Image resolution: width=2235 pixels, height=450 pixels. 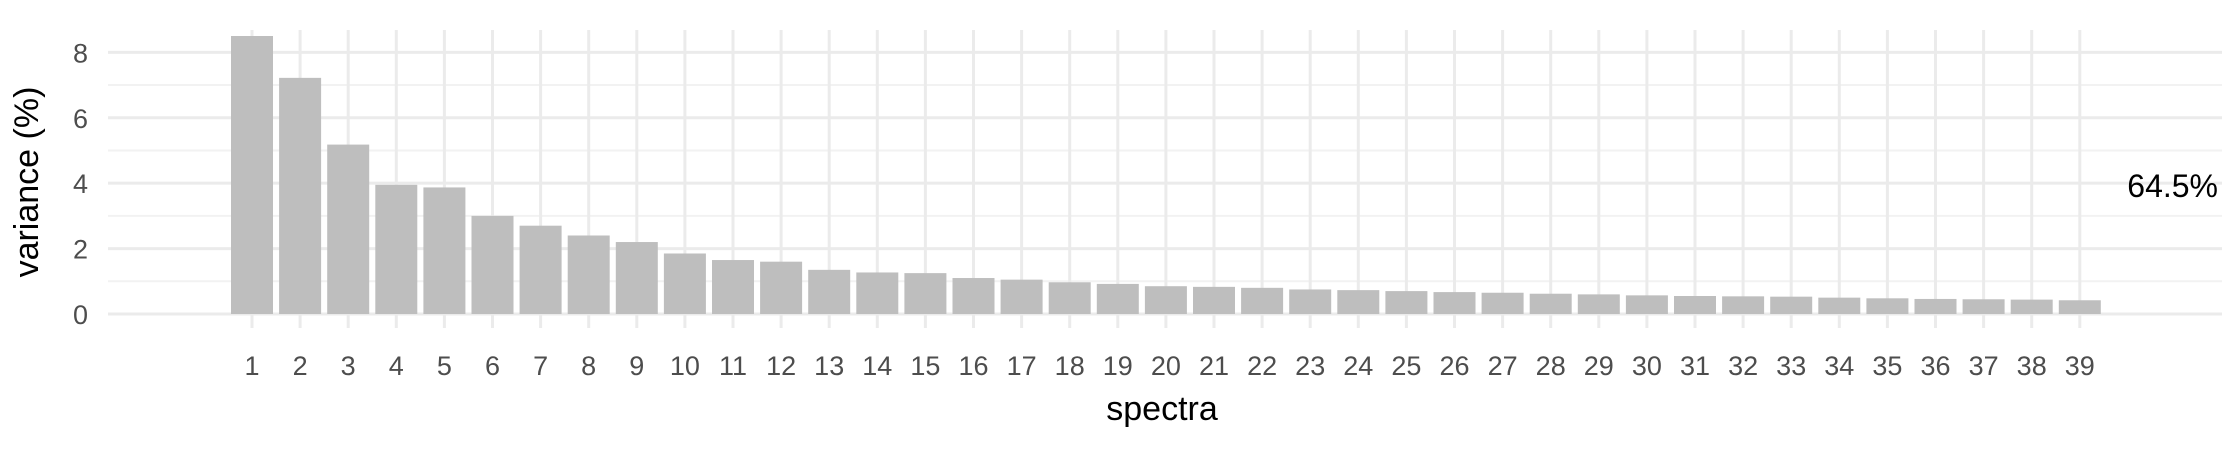 I want to click on x-tick-label: 21, so click(x=1214, y=366).